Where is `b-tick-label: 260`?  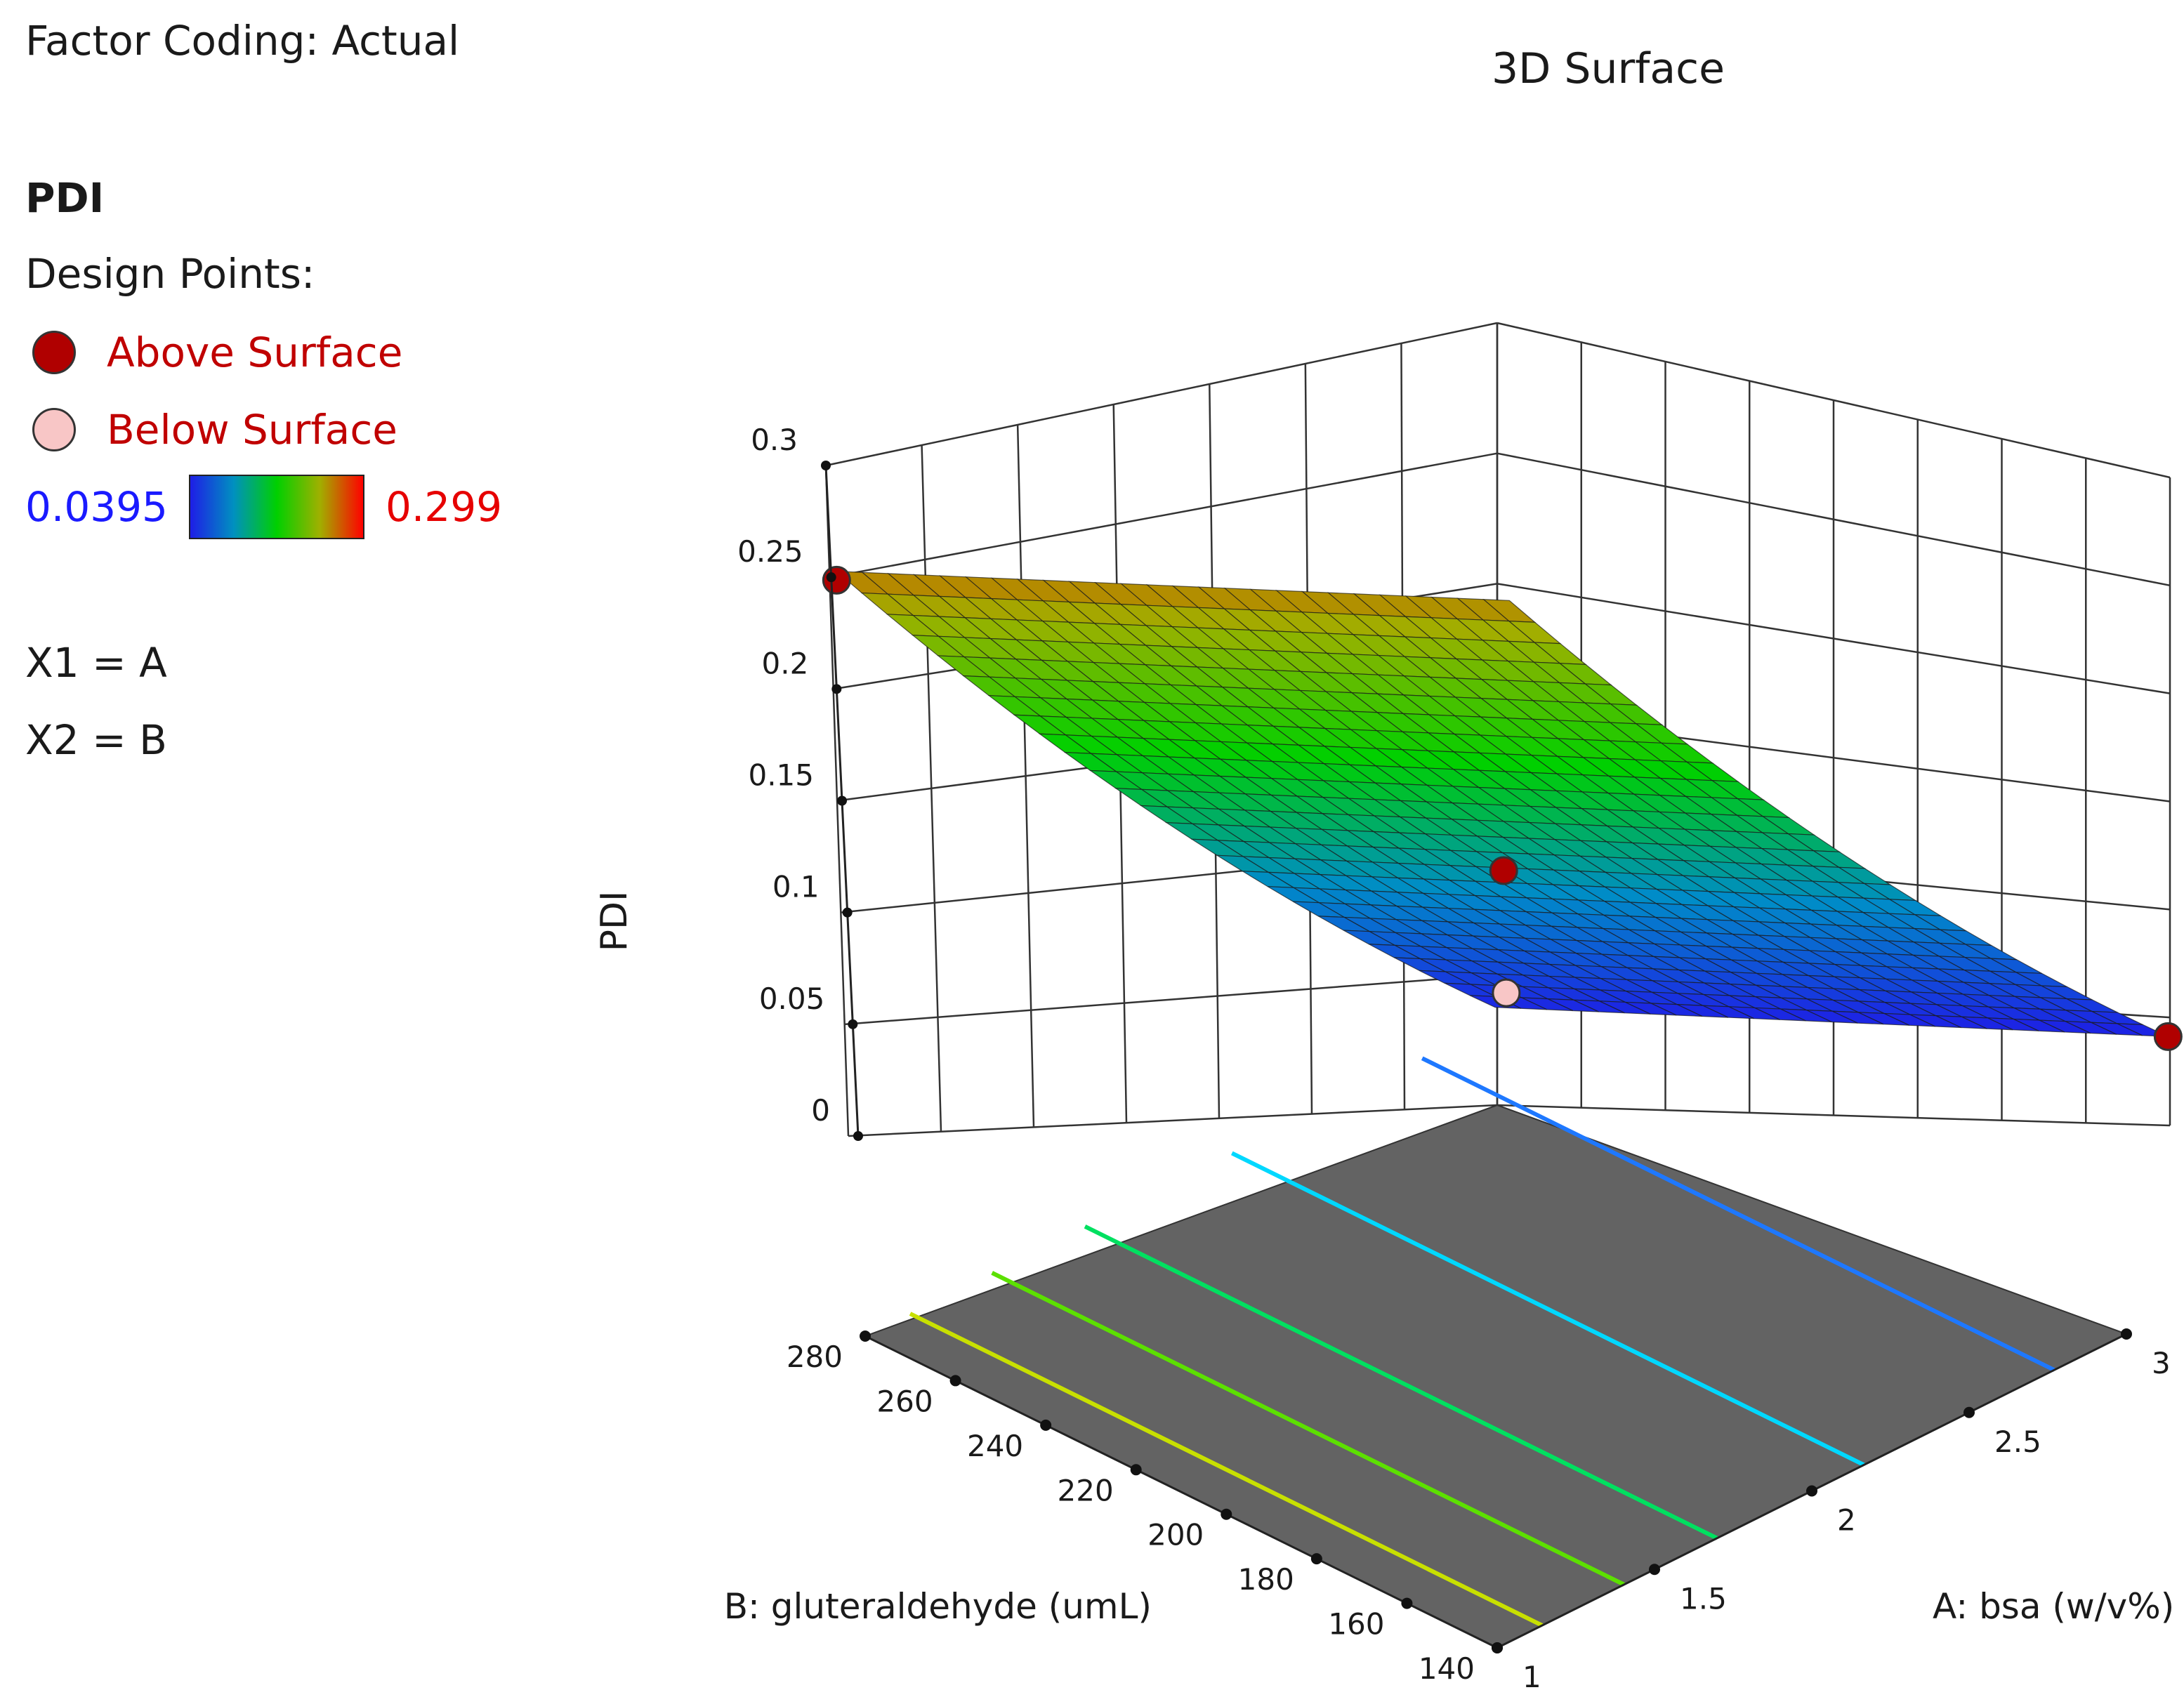 b-tick-label: 260 is located at coordinates (904, 1401).